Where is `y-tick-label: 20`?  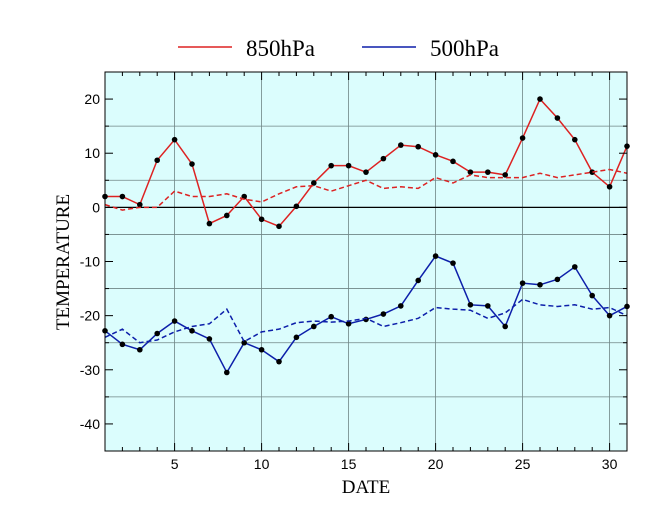 y-tick-label: 20 is located at coordinates (92, 99).